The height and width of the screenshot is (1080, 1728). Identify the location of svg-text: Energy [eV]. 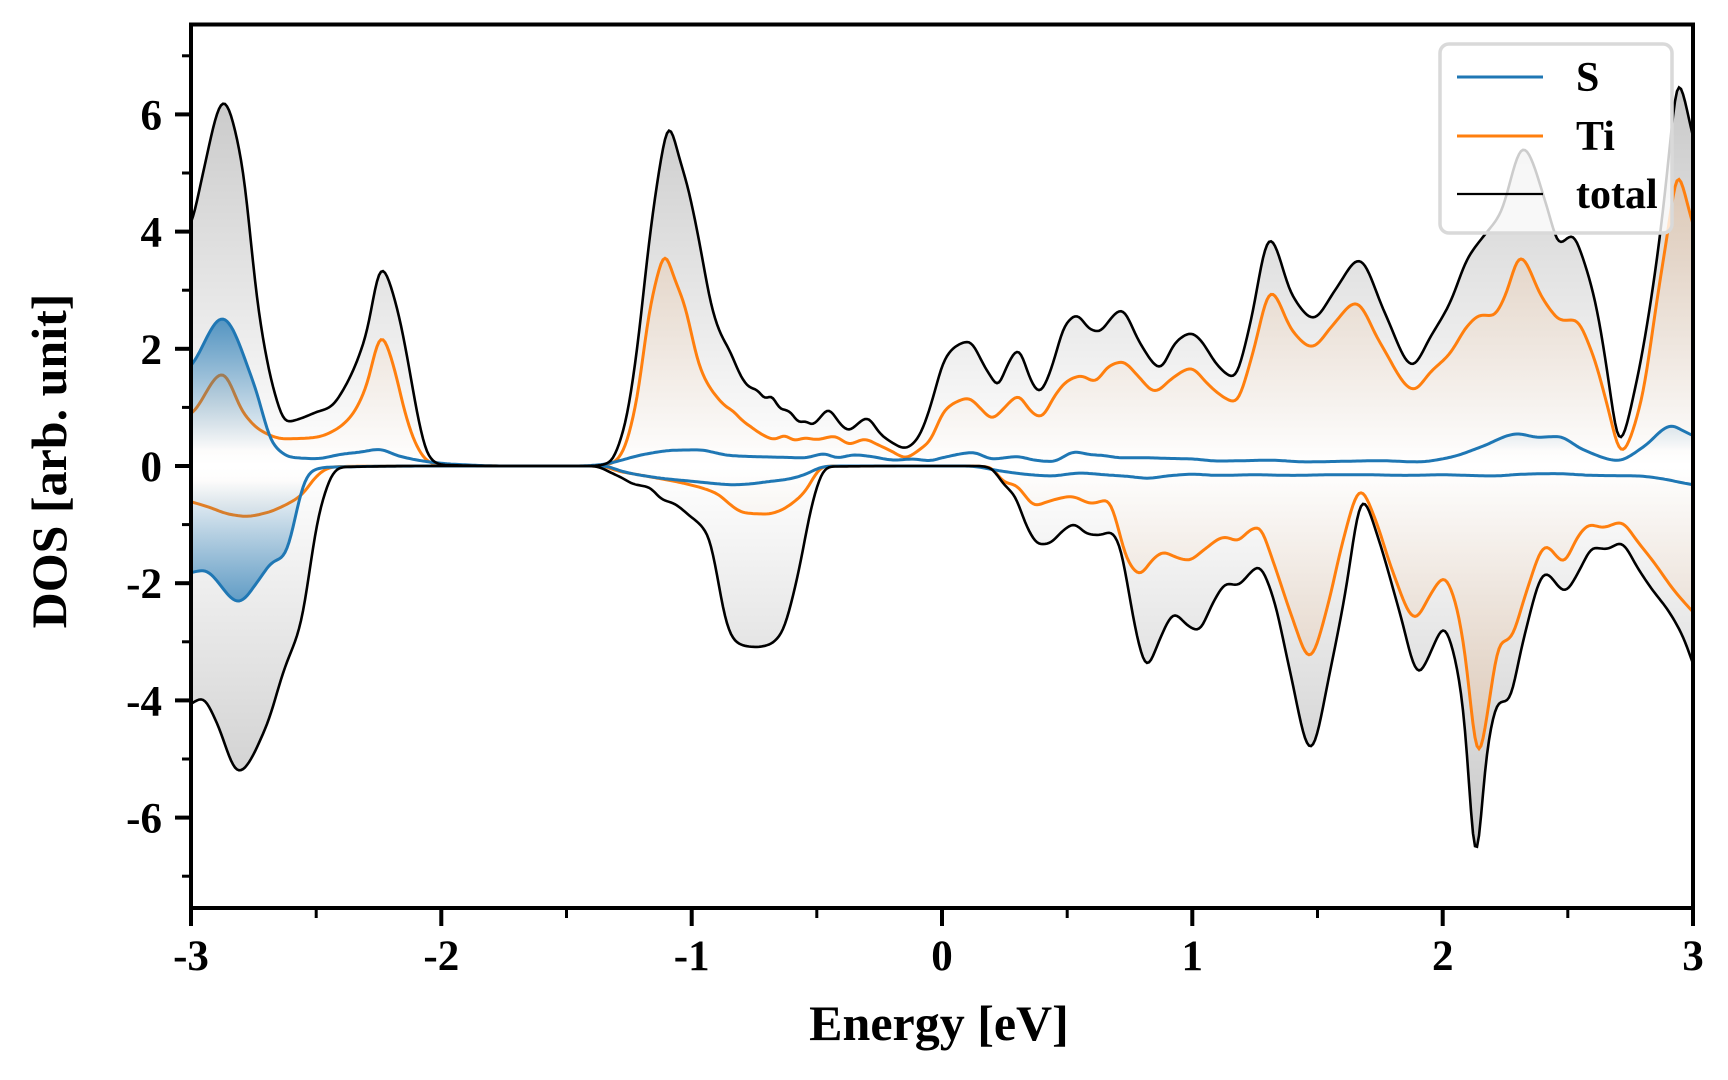
(939, 1023).